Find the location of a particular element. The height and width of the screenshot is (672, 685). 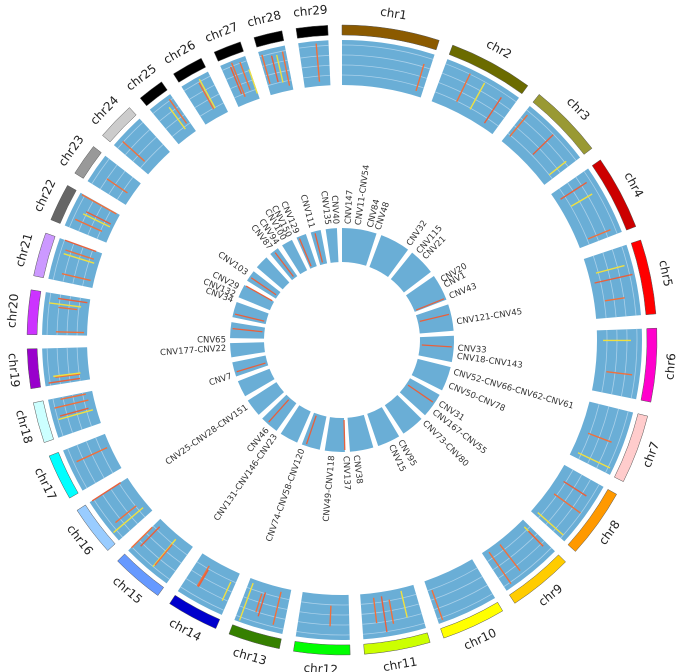

cnv-label: CNV38 is located at coordinates (357, 470).